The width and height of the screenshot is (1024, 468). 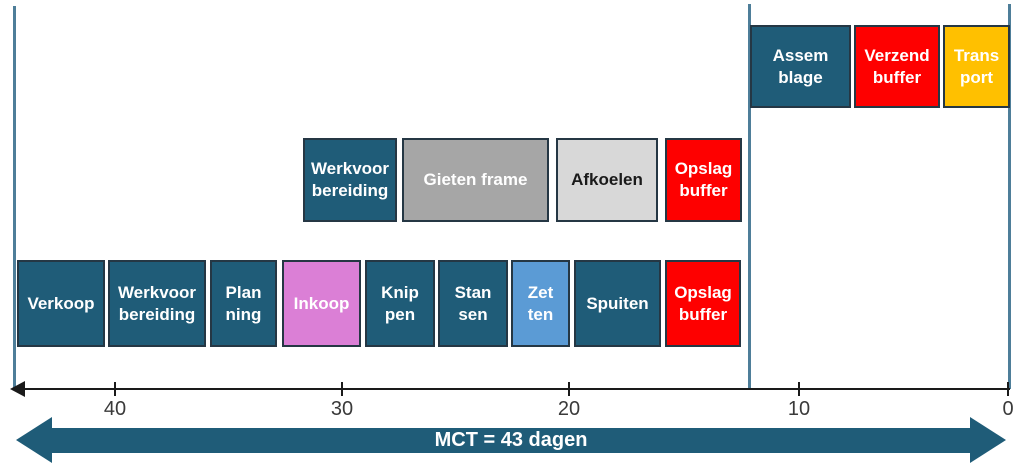 I want to click on block-zetten: Zet ten, so click(x=540, y=303).